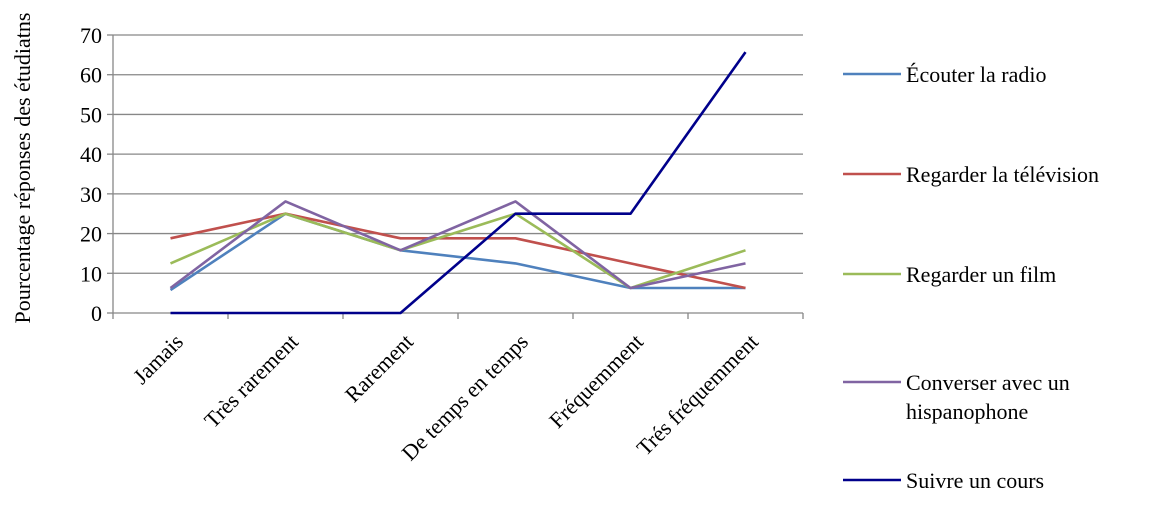 The width and height of the screenshot is (1153, 506). What do you see at coordinates (379, 368) in the screenshot?
I see `x-category-label: Rarement` at bounding box center [379, 368].